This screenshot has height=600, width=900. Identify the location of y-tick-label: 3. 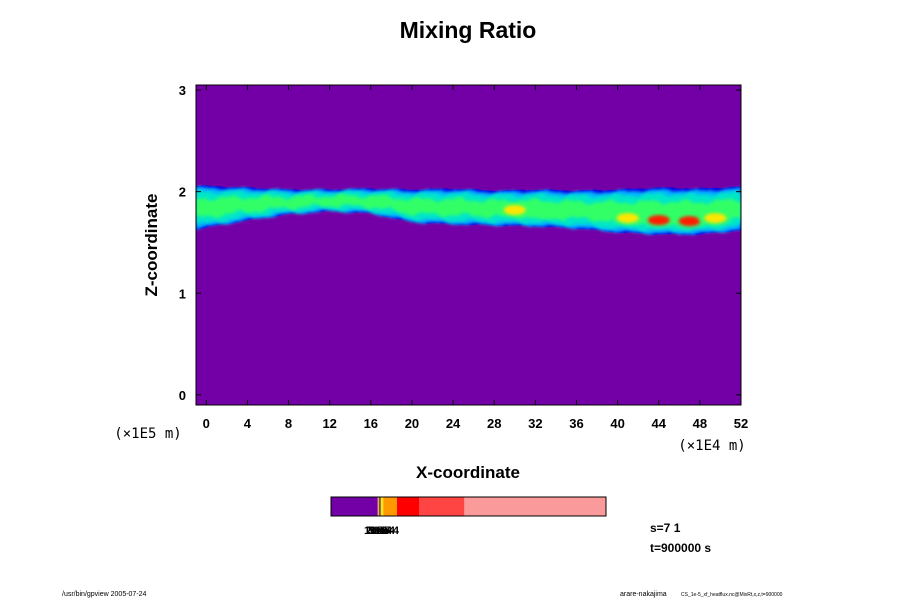
(182, 90).